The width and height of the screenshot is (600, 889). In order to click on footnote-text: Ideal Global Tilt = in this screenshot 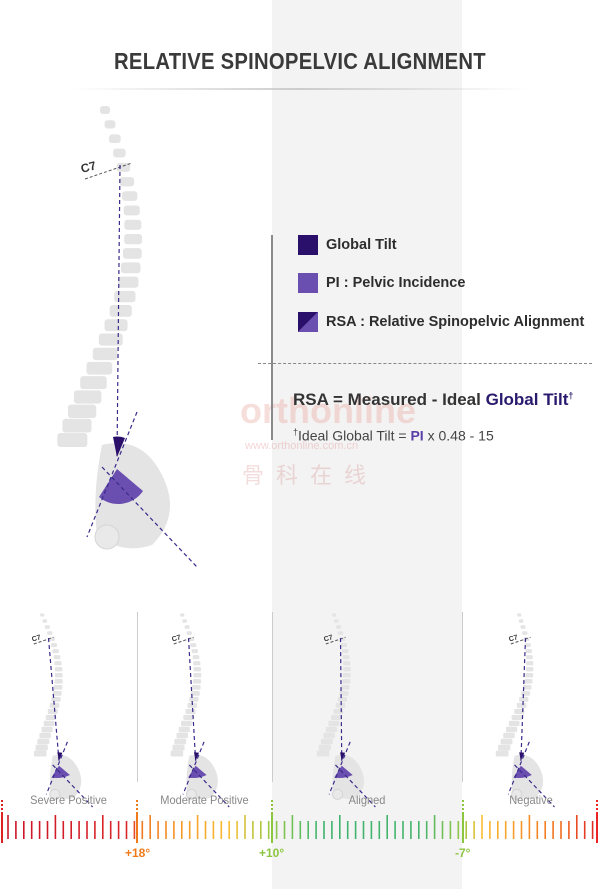, I will do `click(354, 435)`.